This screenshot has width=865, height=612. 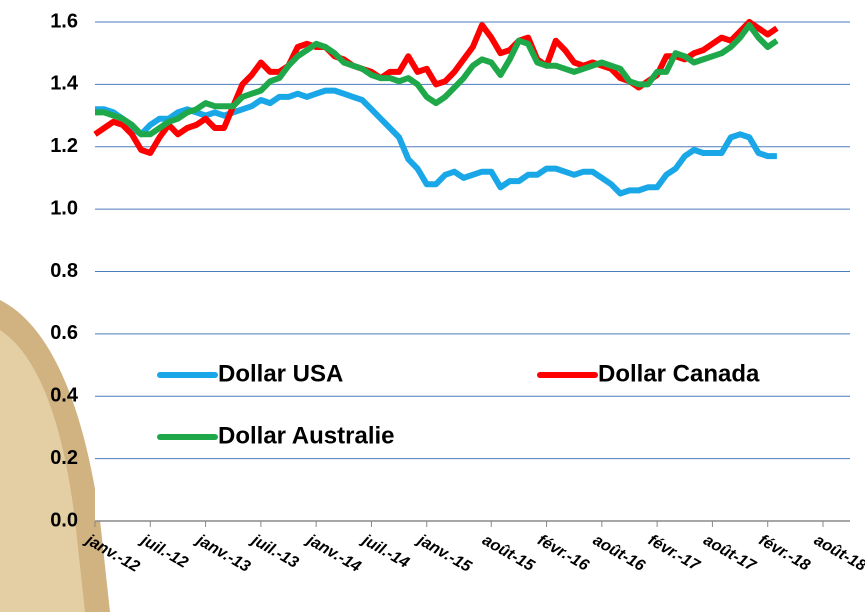 What do you see at coordinates (385, 551) in the screenshot?
I see `x-tick-label: juil.-14` at bounding box center [385, 551].